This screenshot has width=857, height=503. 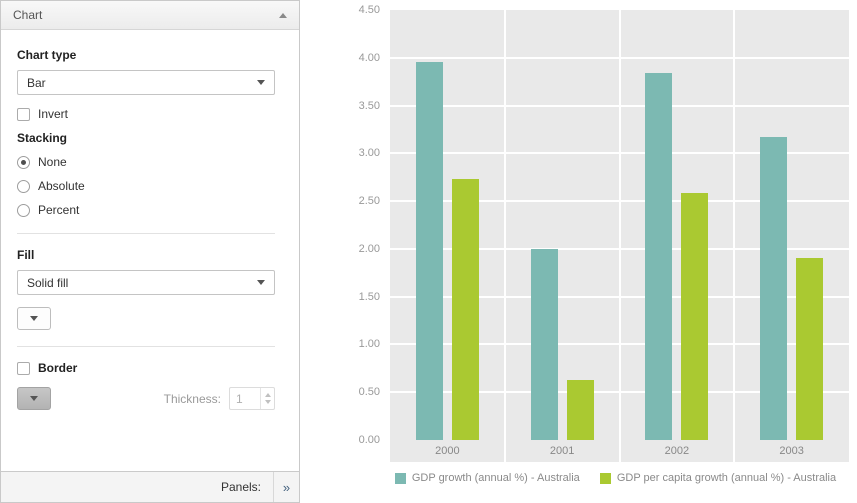 I want to click on x-axis: 2000 2001 2002 2003, so click(x=619, y=451).